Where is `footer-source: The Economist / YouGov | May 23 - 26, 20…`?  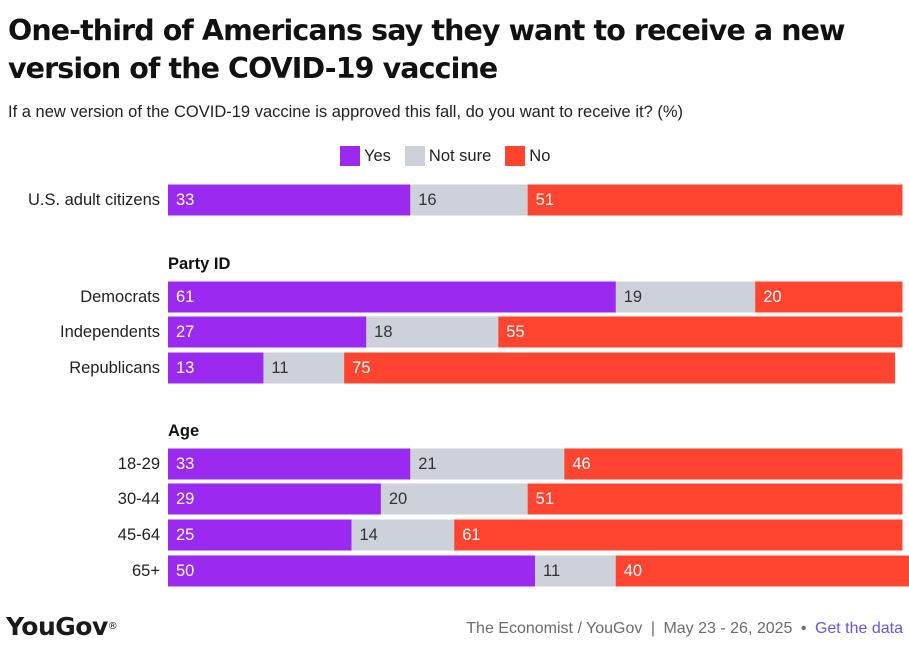 footer-source: The Economist / YouGov | May 23 - 26, 20… is located at coordinates (684, 629).